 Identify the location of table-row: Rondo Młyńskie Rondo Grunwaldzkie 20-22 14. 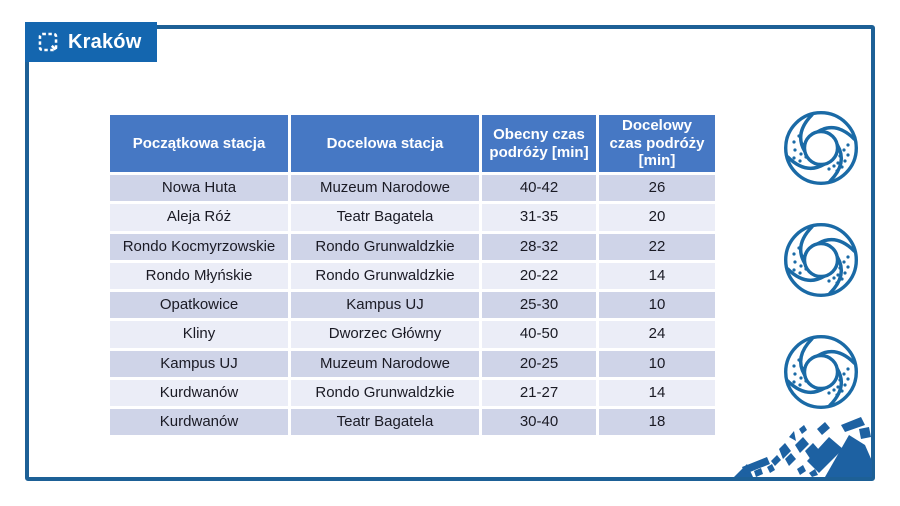
(412, 276).